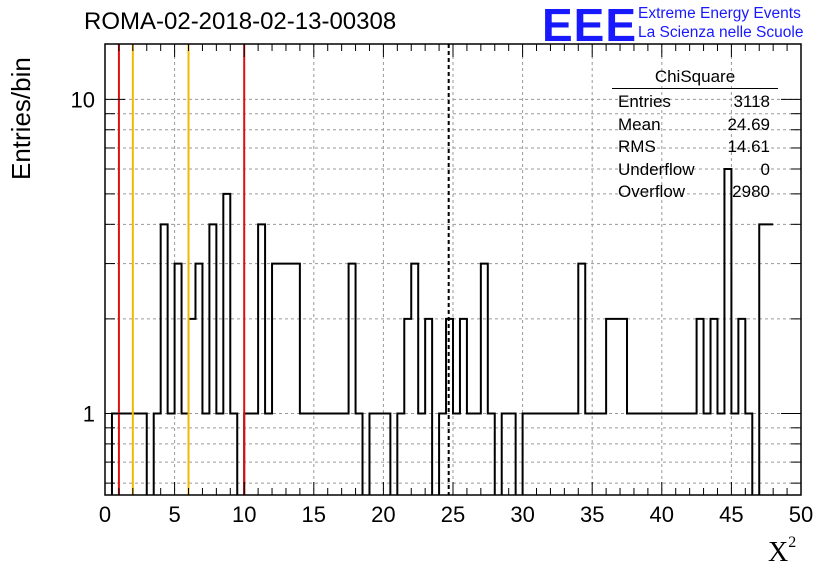 The width and height of the screenshot is (836, 572). I want to click on eee-logo: EEE, so click(590, 25).